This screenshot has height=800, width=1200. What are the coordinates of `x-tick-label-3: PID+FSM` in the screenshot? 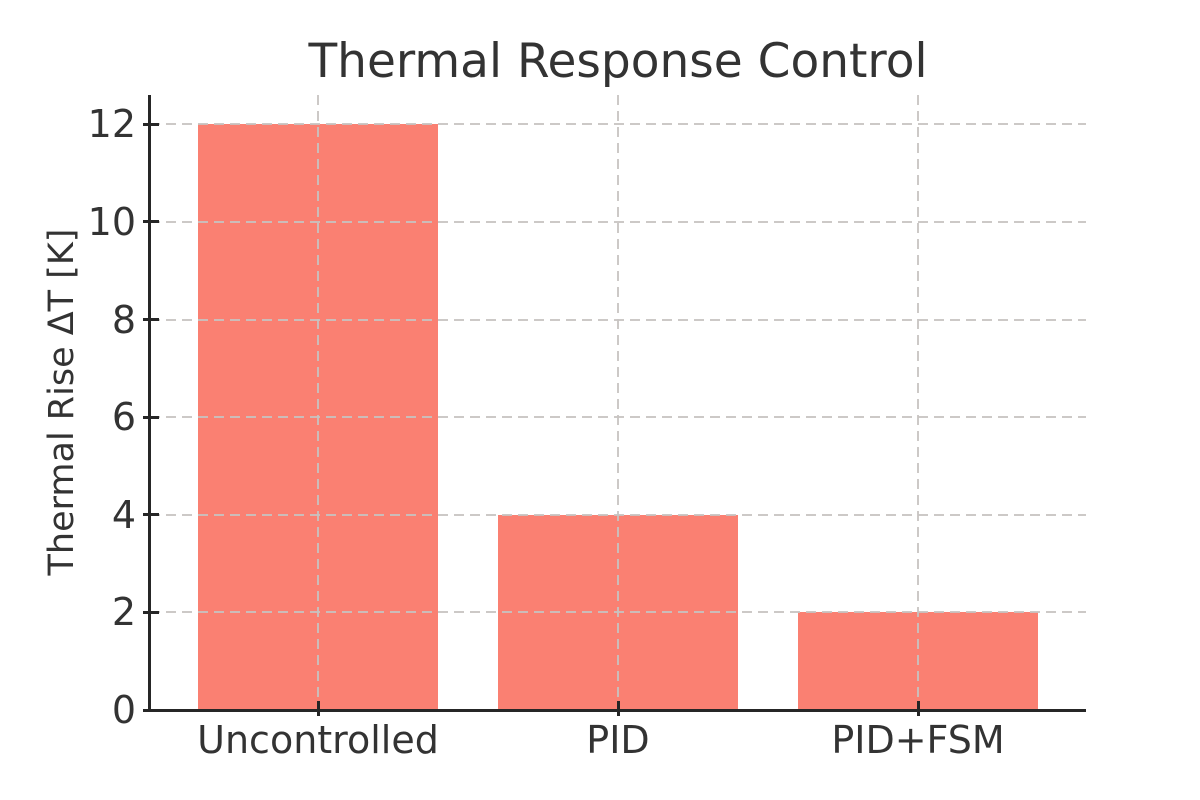 It's located at (918, 740).